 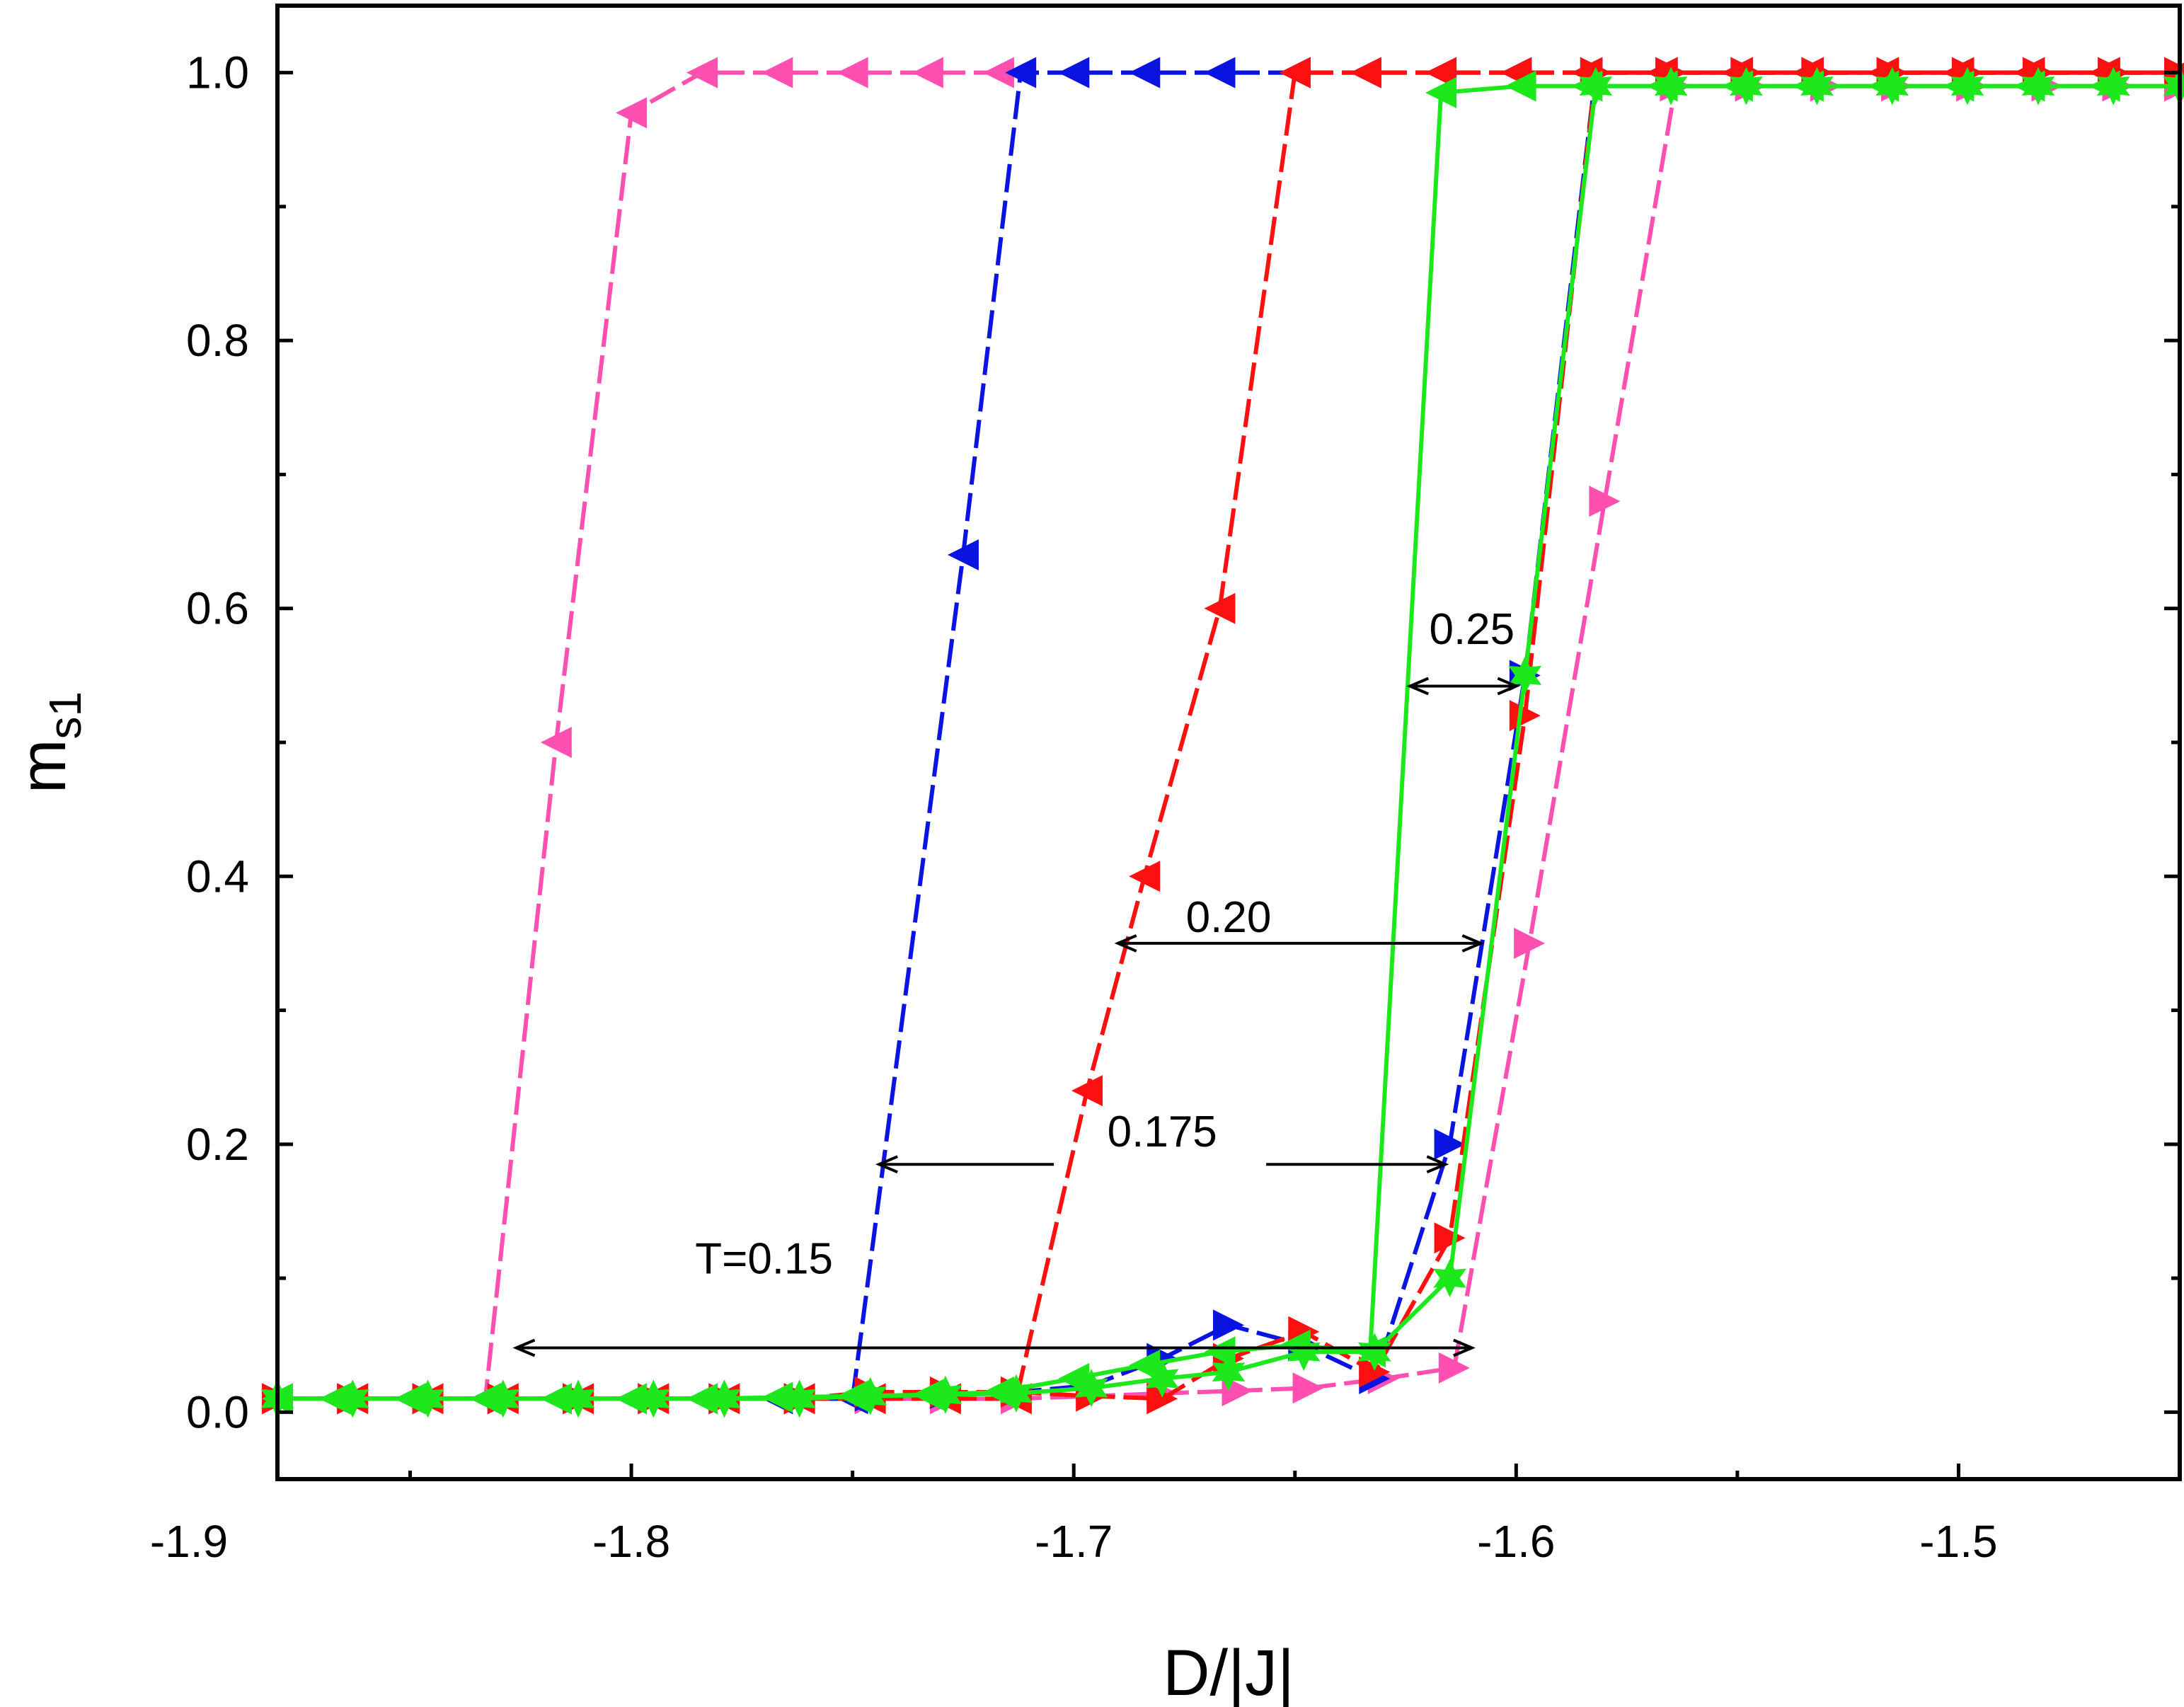 I want to click on x-tick-label: -1.7, so click(x=1074, y=1541).